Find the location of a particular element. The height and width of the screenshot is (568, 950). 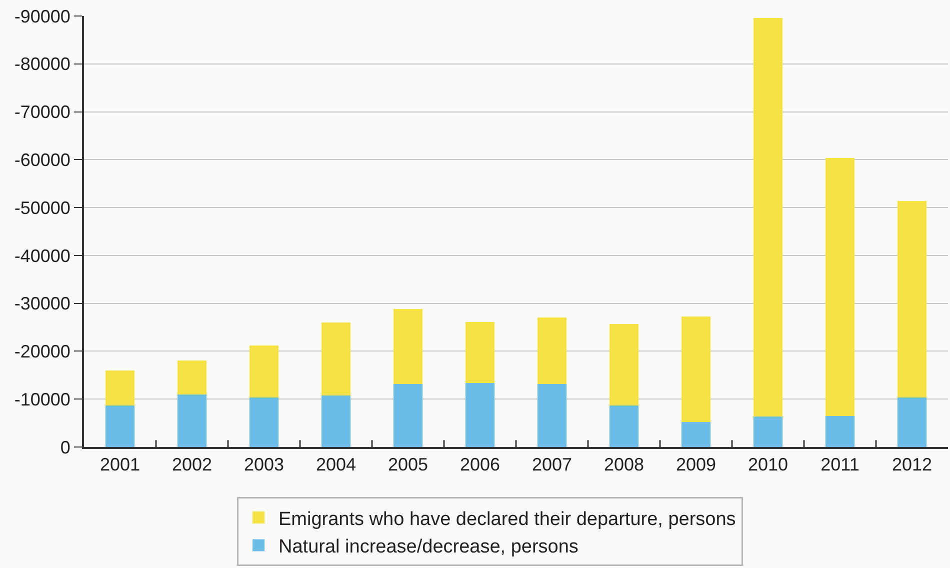

y-tick-label: -50000 is located at coordinates (42, 208).